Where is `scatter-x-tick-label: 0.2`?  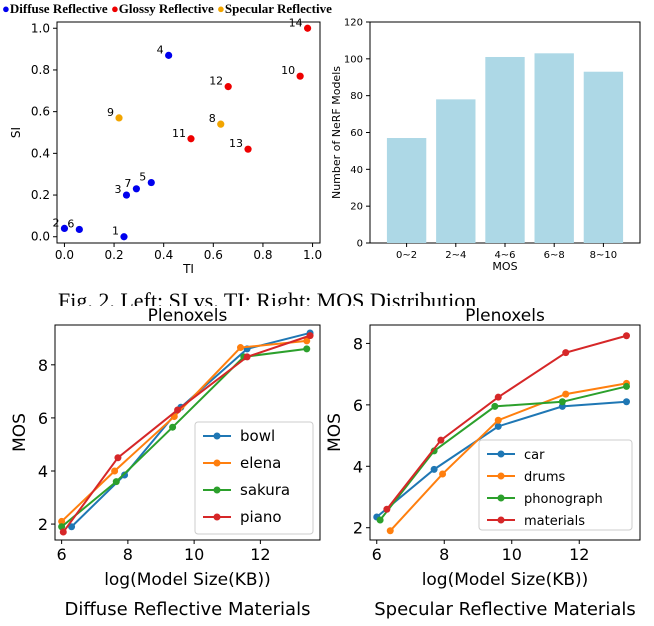 scatter-x-tick-label: 0.2 is located at coordinates (114, 255).